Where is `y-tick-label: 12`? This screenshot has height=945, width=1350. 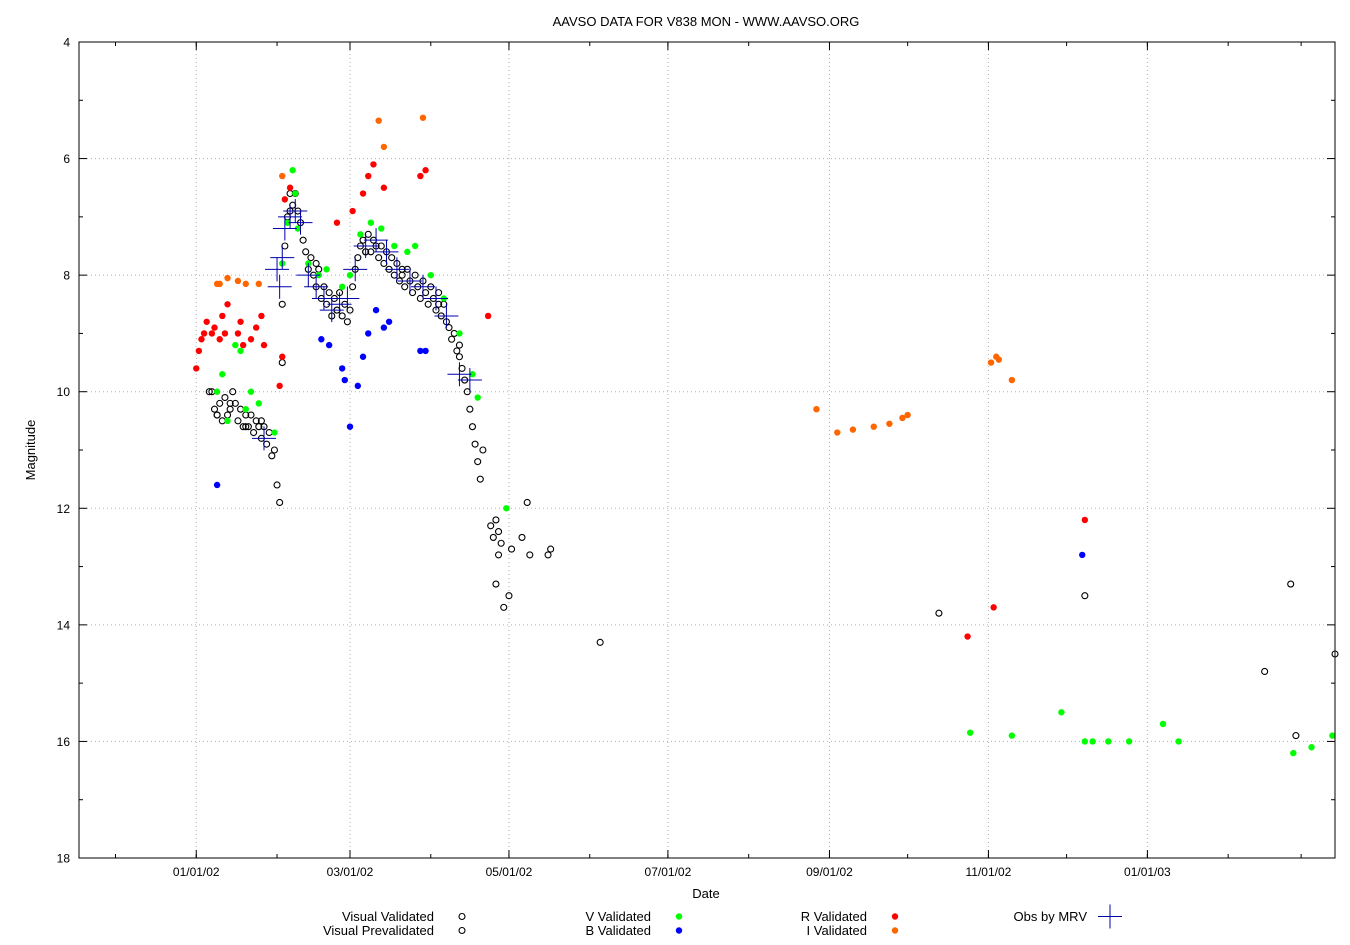
y-tick-label: 12 is located at coordinates (64, 509).